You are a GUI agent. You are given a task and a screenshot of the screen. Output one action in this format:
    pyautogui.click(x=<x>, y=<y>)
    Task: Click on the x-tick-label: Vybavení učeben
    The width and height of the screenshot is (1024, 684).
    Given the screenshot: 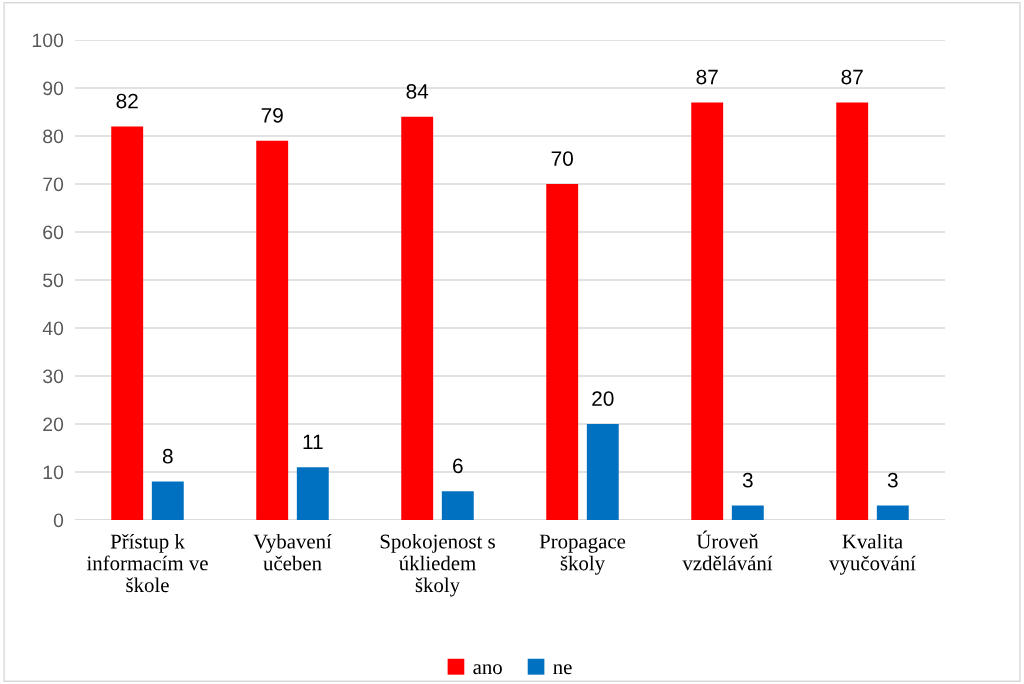 What is the action you would take?
    pyautogui.click(x=292, y=552)
    